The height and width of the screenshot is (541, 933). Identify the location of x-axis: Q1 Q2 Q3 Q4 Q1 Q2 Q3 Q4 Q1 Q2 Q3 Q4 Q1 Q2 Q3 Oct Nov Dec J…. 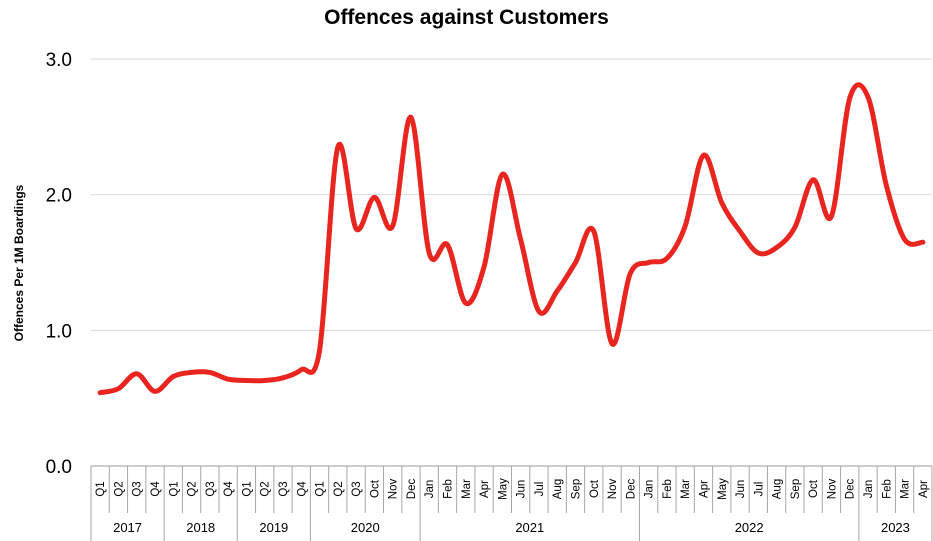
(511, 503).